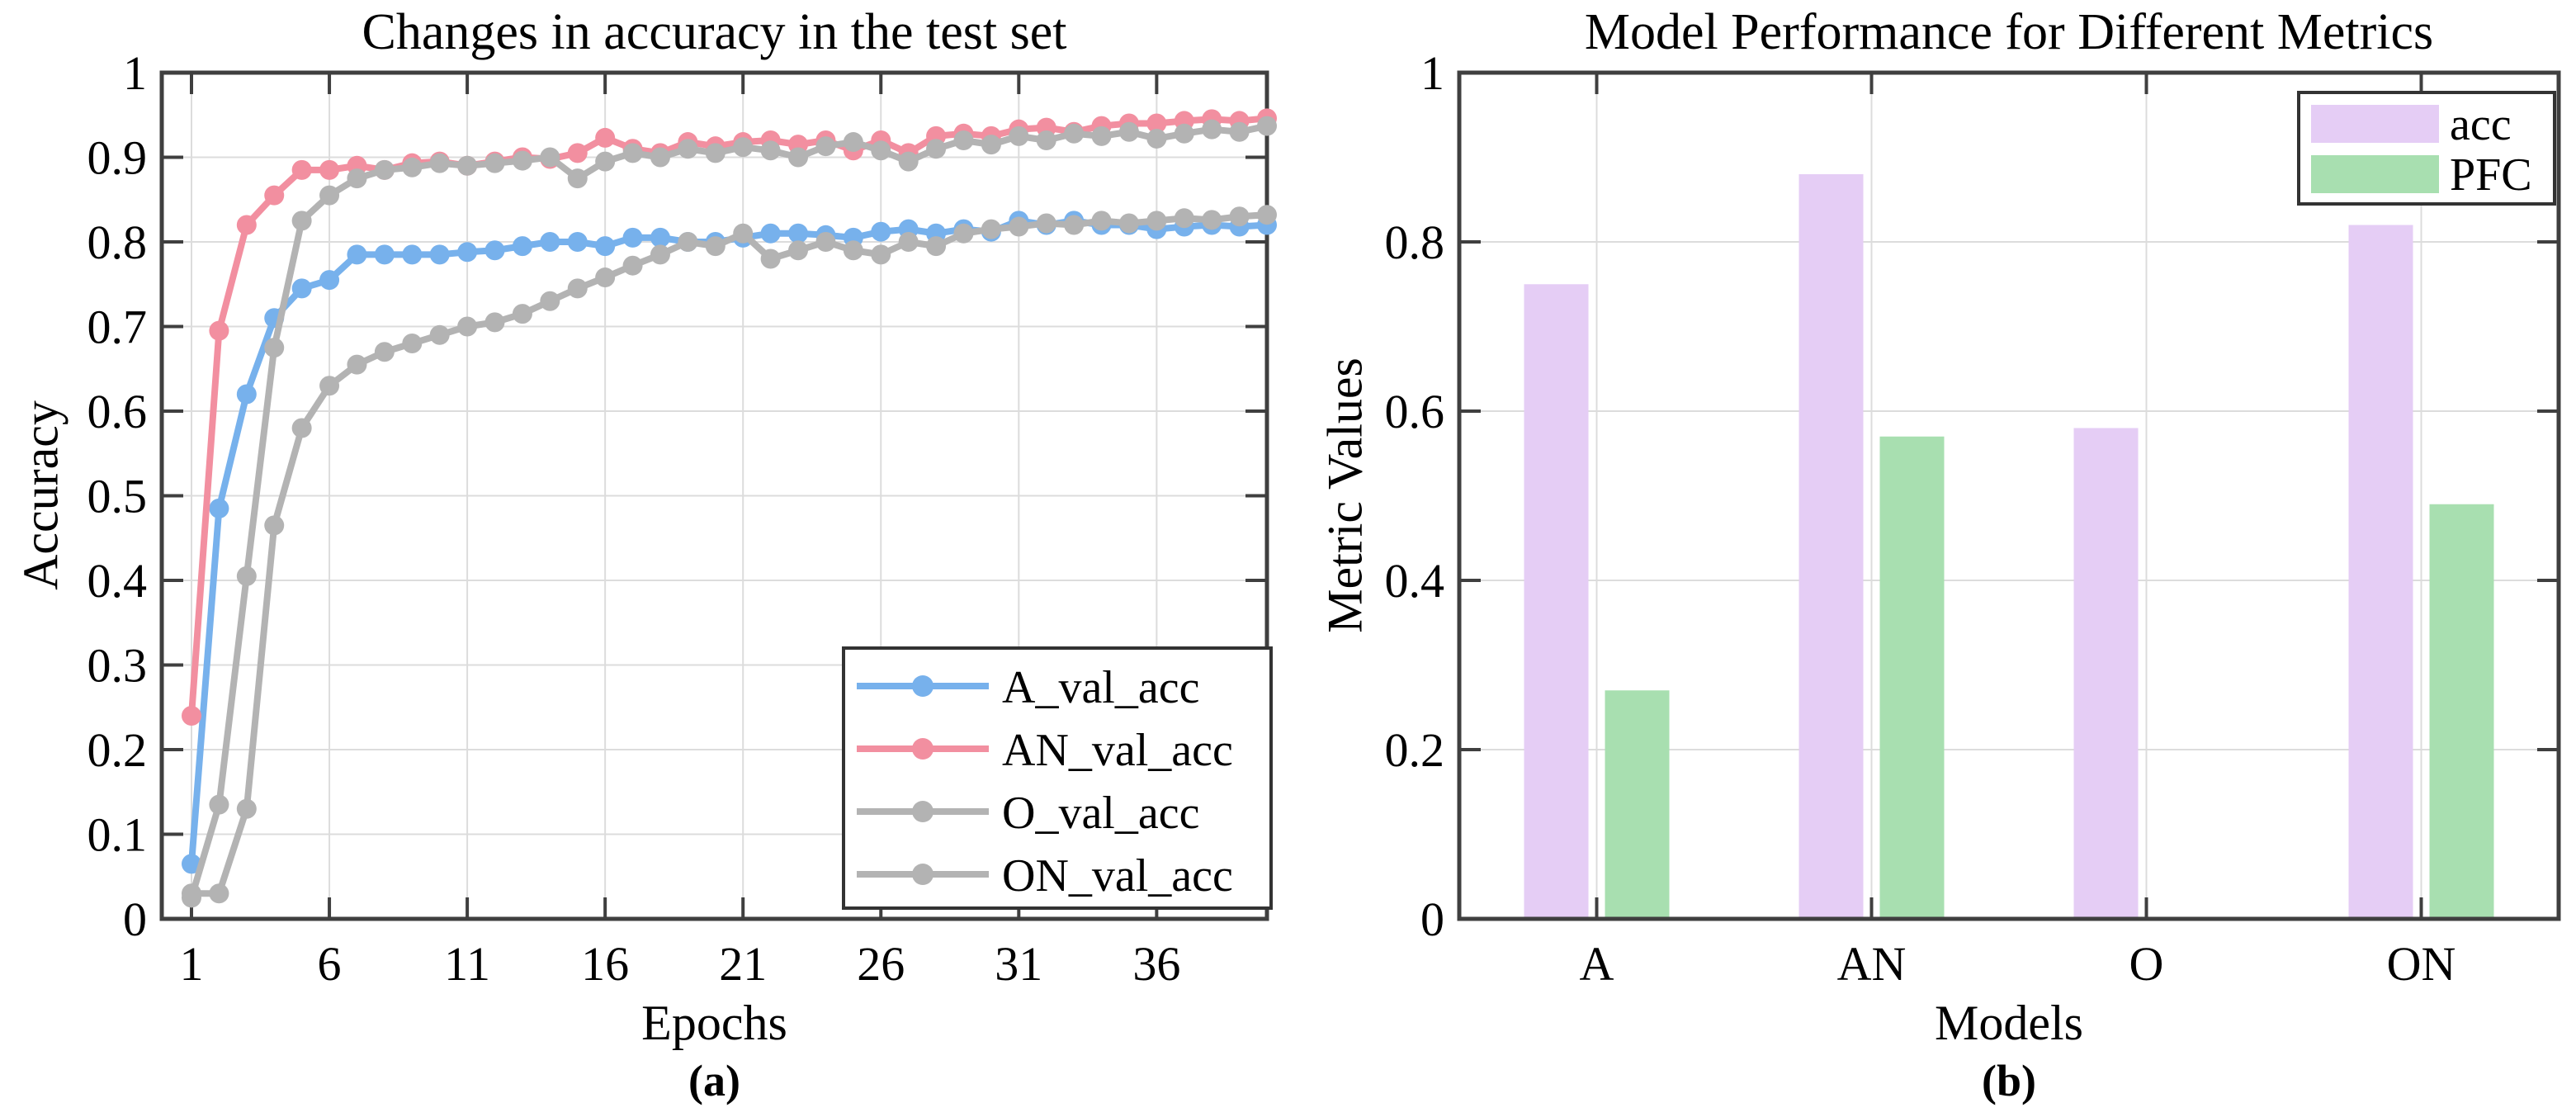  I want to click on panel-a-label: (a), so click(714, 1080).